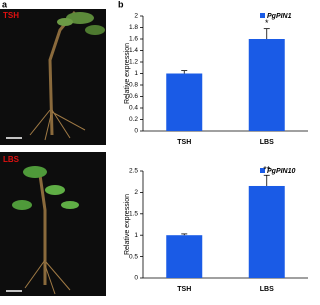  What do you see at coordinates (121, 4) in the screenshot?
I see `panel-label: b` at bounding box center [121, 4].